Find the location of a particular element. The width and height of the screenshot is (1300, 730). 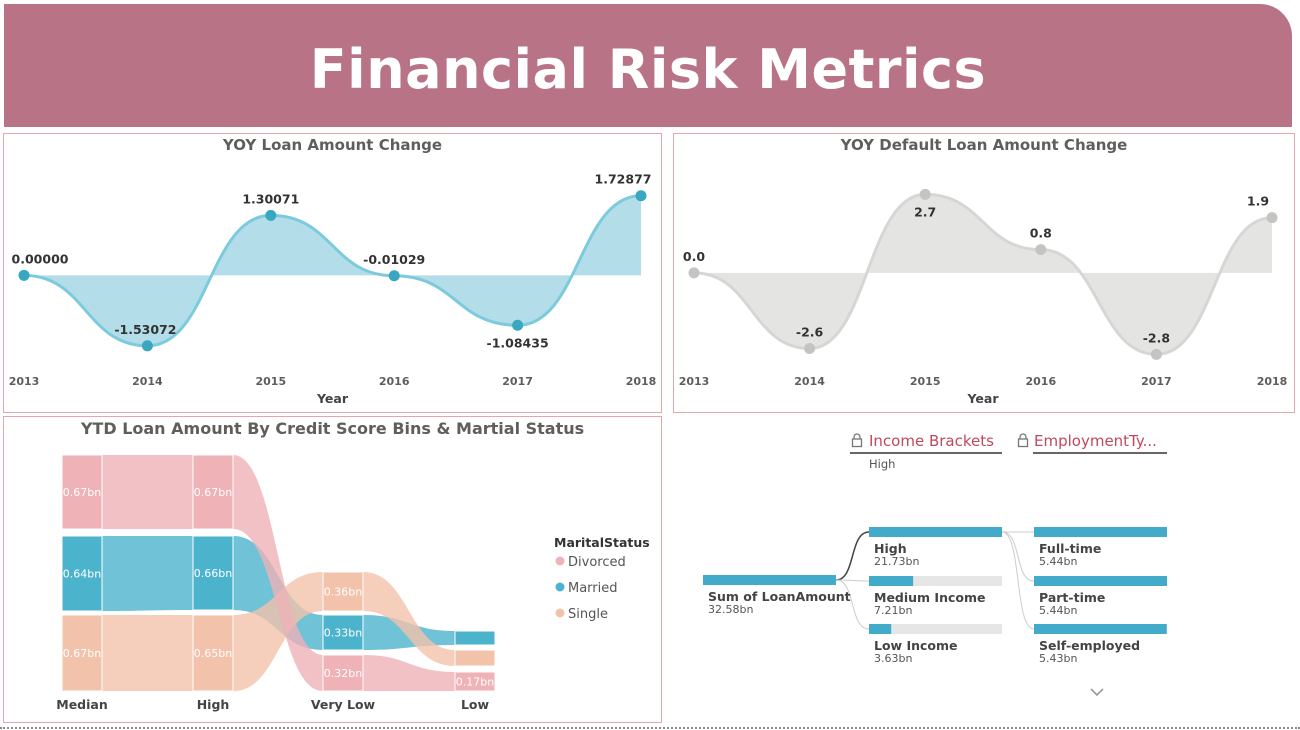

sankey-category-label: Median is located at coordinates (81, 704).